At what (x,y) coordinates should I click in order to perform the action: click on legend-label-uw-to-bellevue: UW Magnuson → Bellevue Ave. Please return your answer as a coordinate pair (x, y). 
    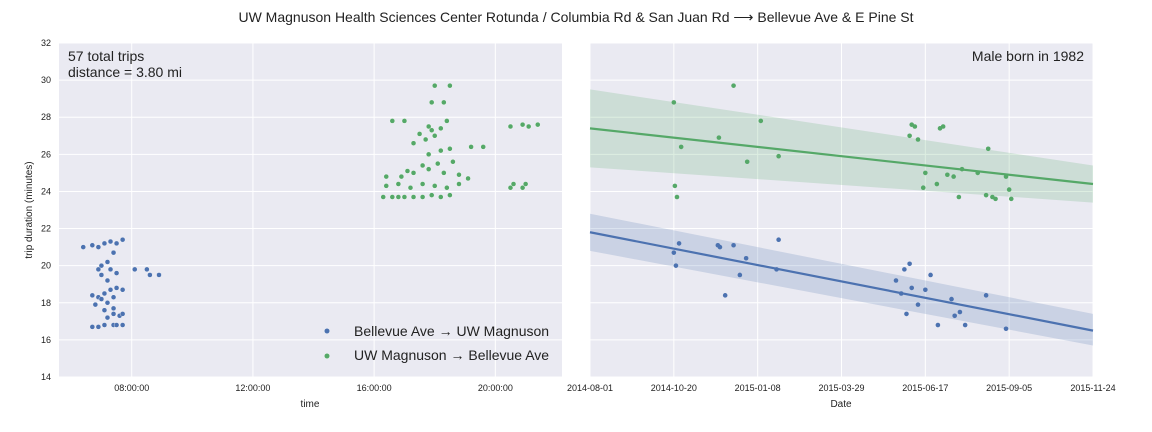
    Looking at the image, I should click on (451, 355).